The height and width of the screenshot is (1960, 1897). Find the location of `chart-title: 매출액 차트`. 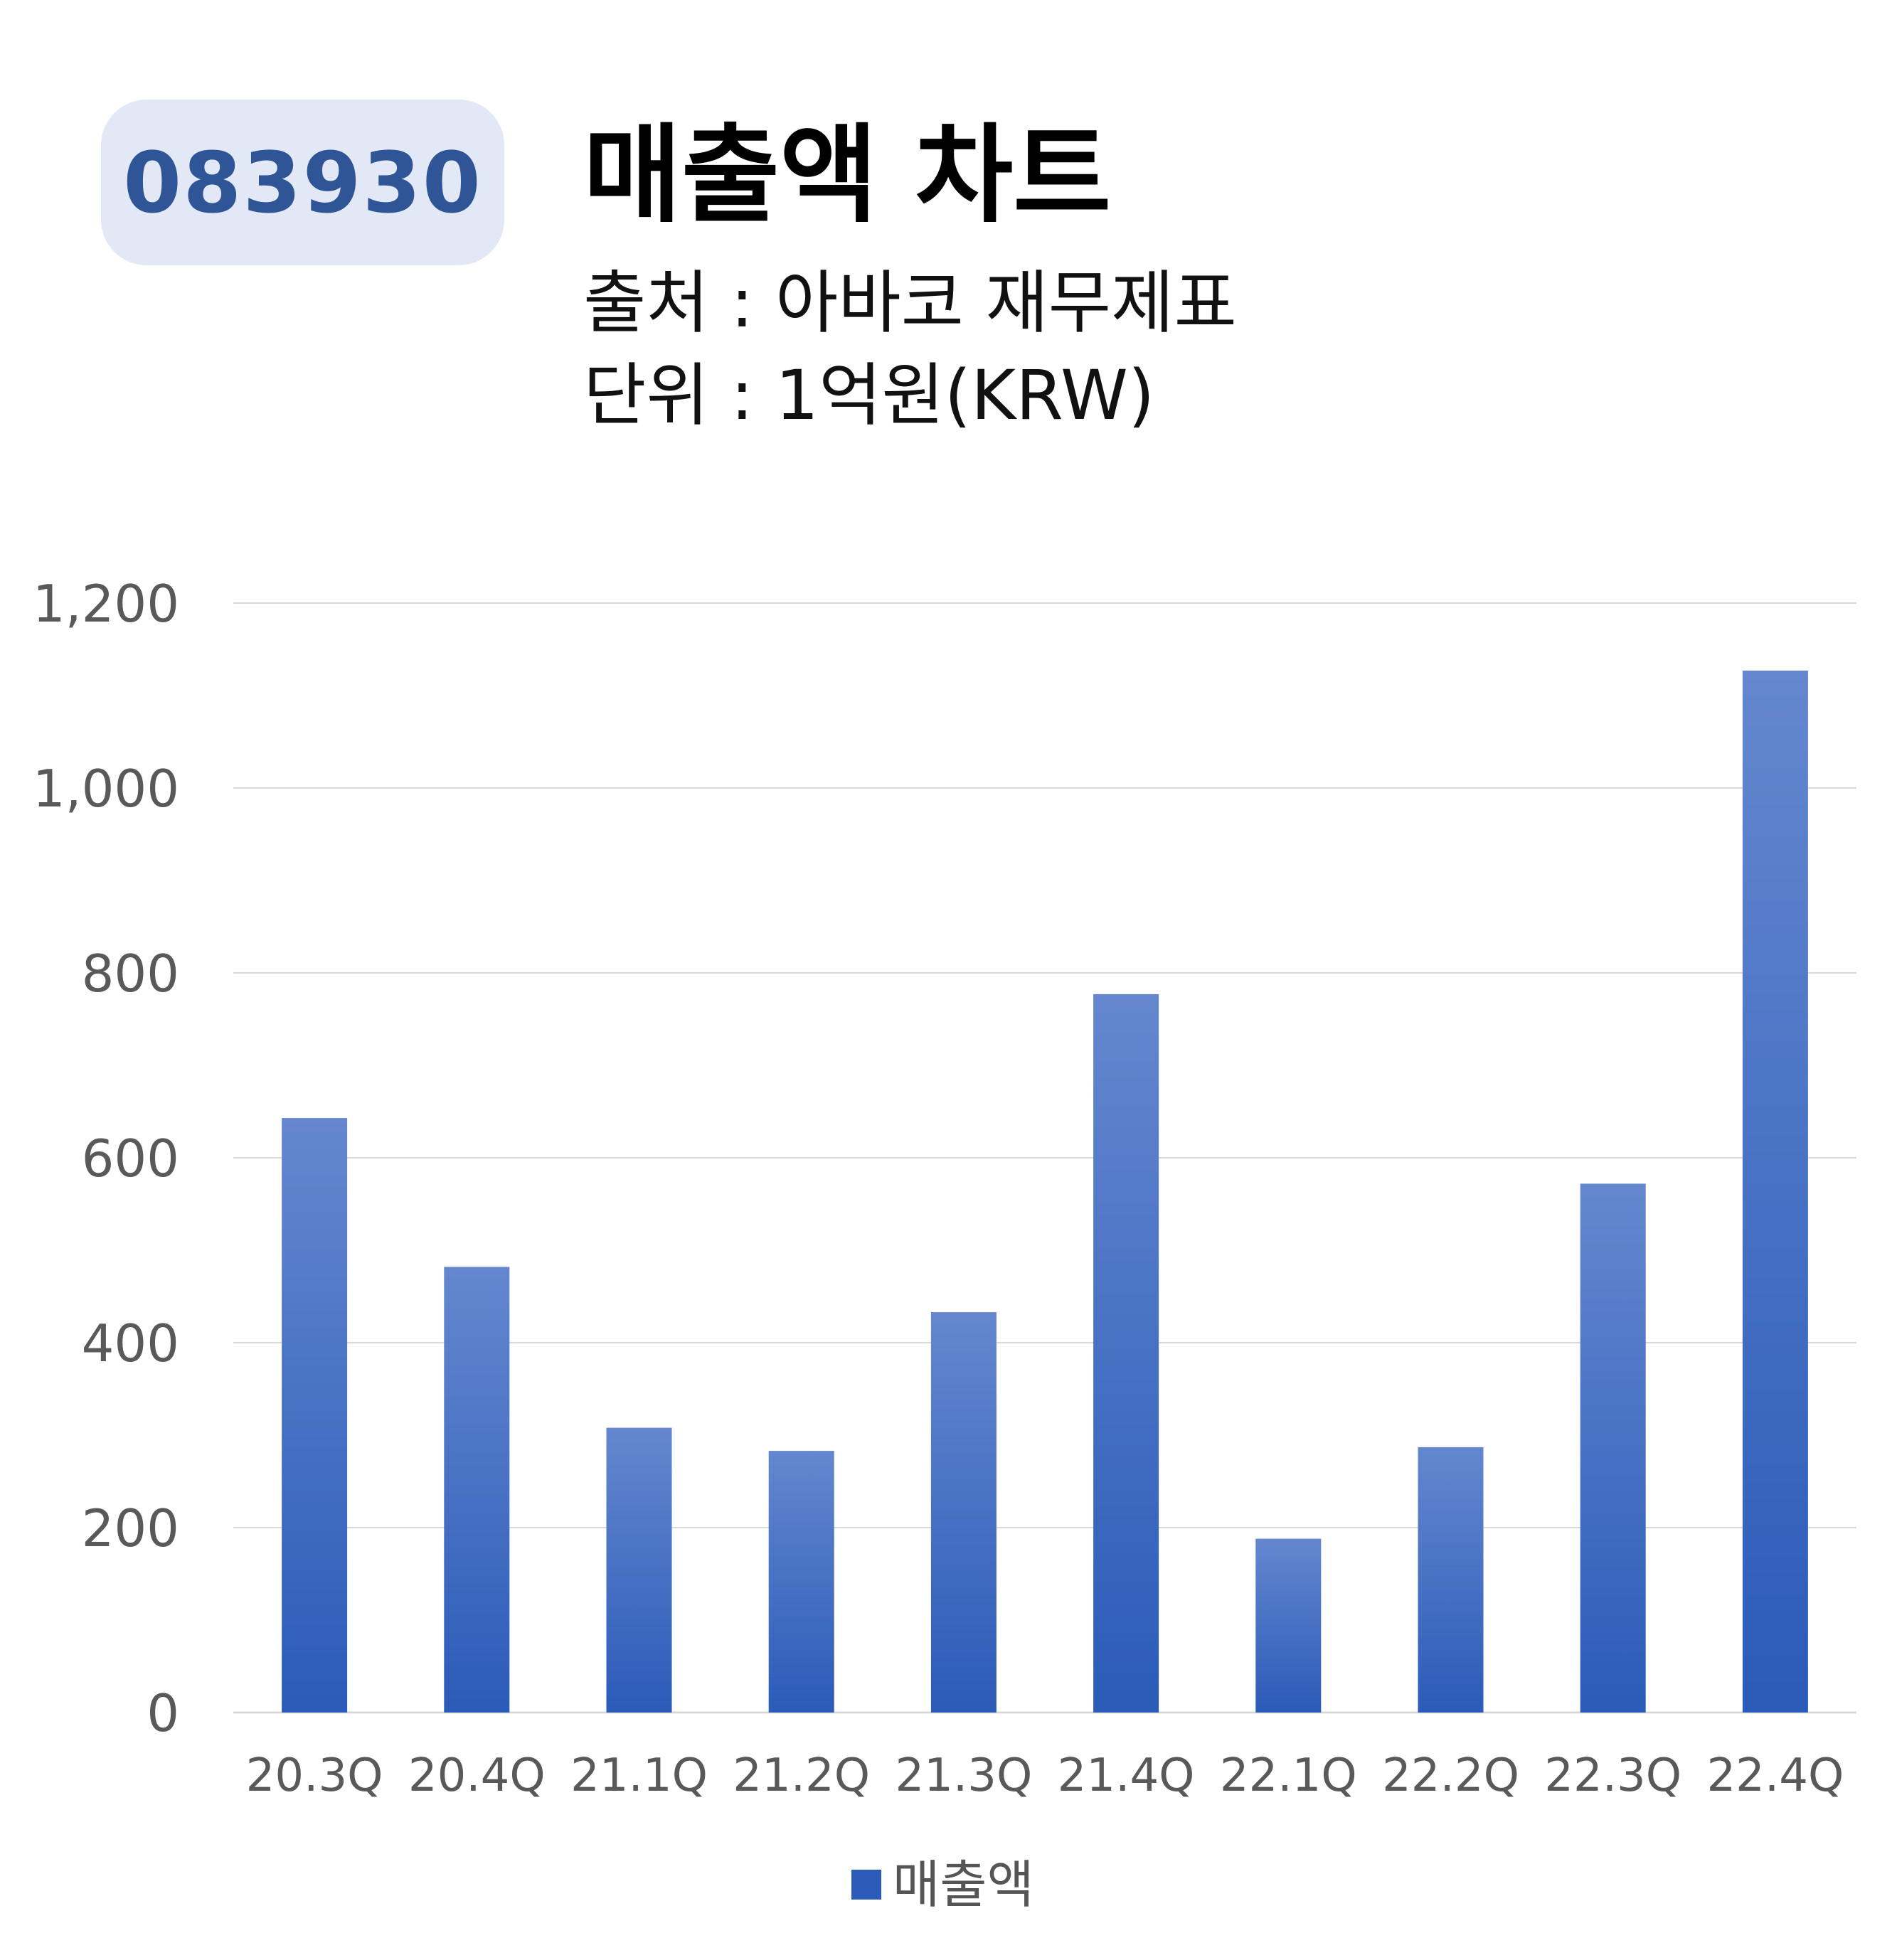

chart-title: 매출액 차트 is located at coordinates (848, 176).